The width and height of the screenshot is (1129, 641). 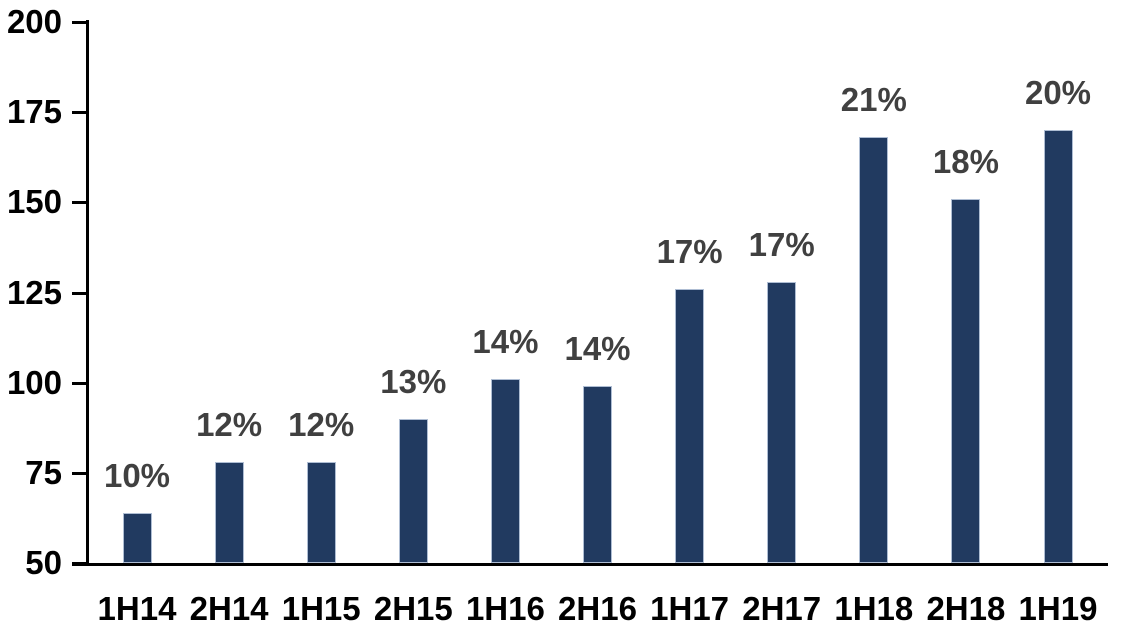 I want to click on bar-2h15, so click(x=413, y=490).